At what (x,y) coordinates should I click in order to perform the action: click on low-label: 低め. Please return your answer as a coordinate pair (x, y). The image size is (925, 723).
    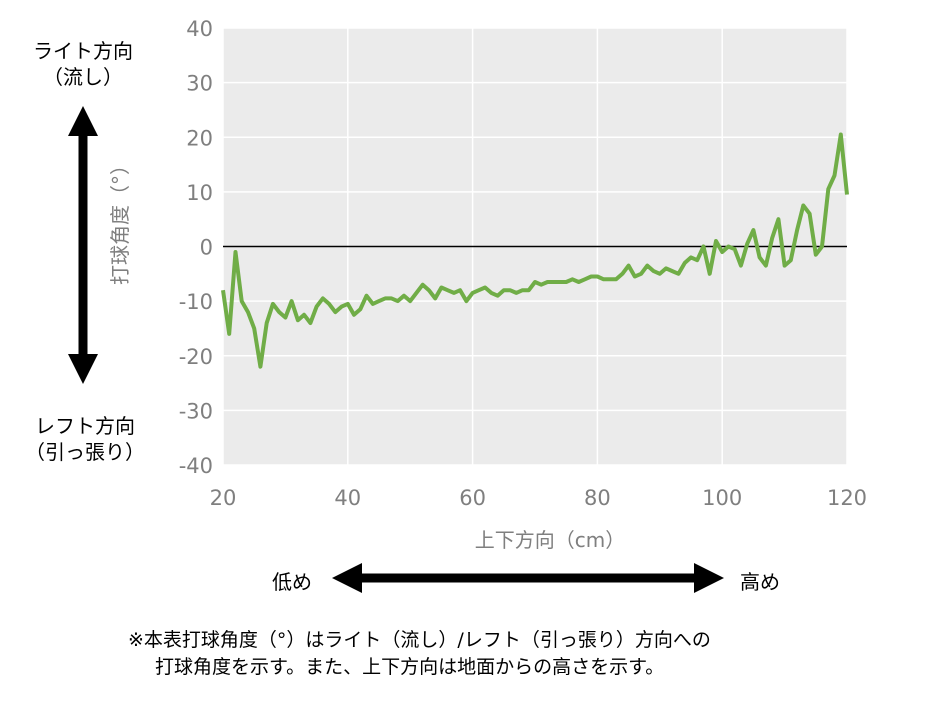
    Looking at the image, I should click on (292, 582).